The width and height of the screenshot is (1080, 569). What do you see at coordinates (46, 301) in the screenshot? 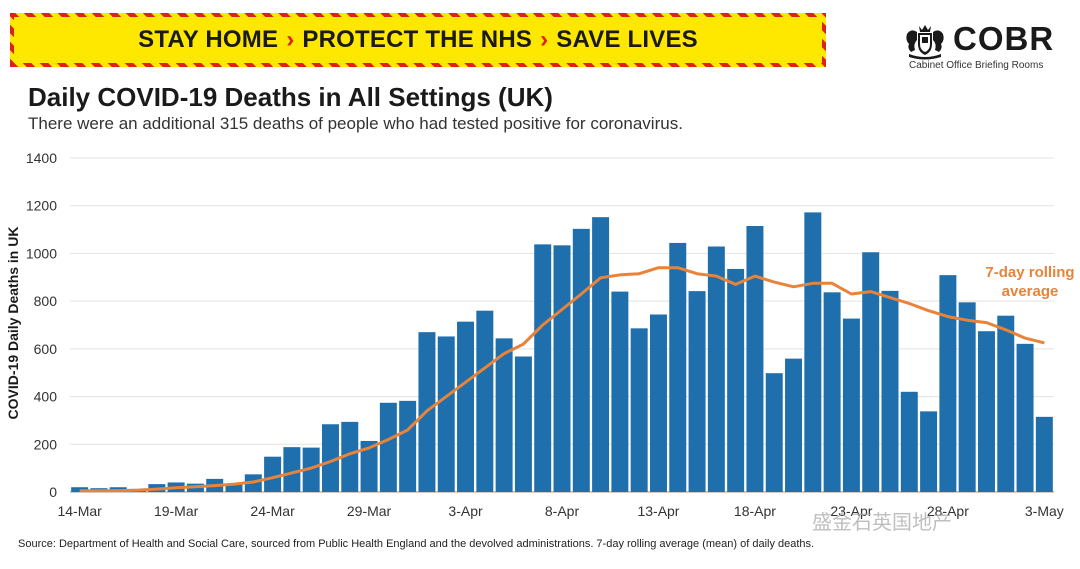
I see `y-tick-label: 800` at bounding box center [46, 301].